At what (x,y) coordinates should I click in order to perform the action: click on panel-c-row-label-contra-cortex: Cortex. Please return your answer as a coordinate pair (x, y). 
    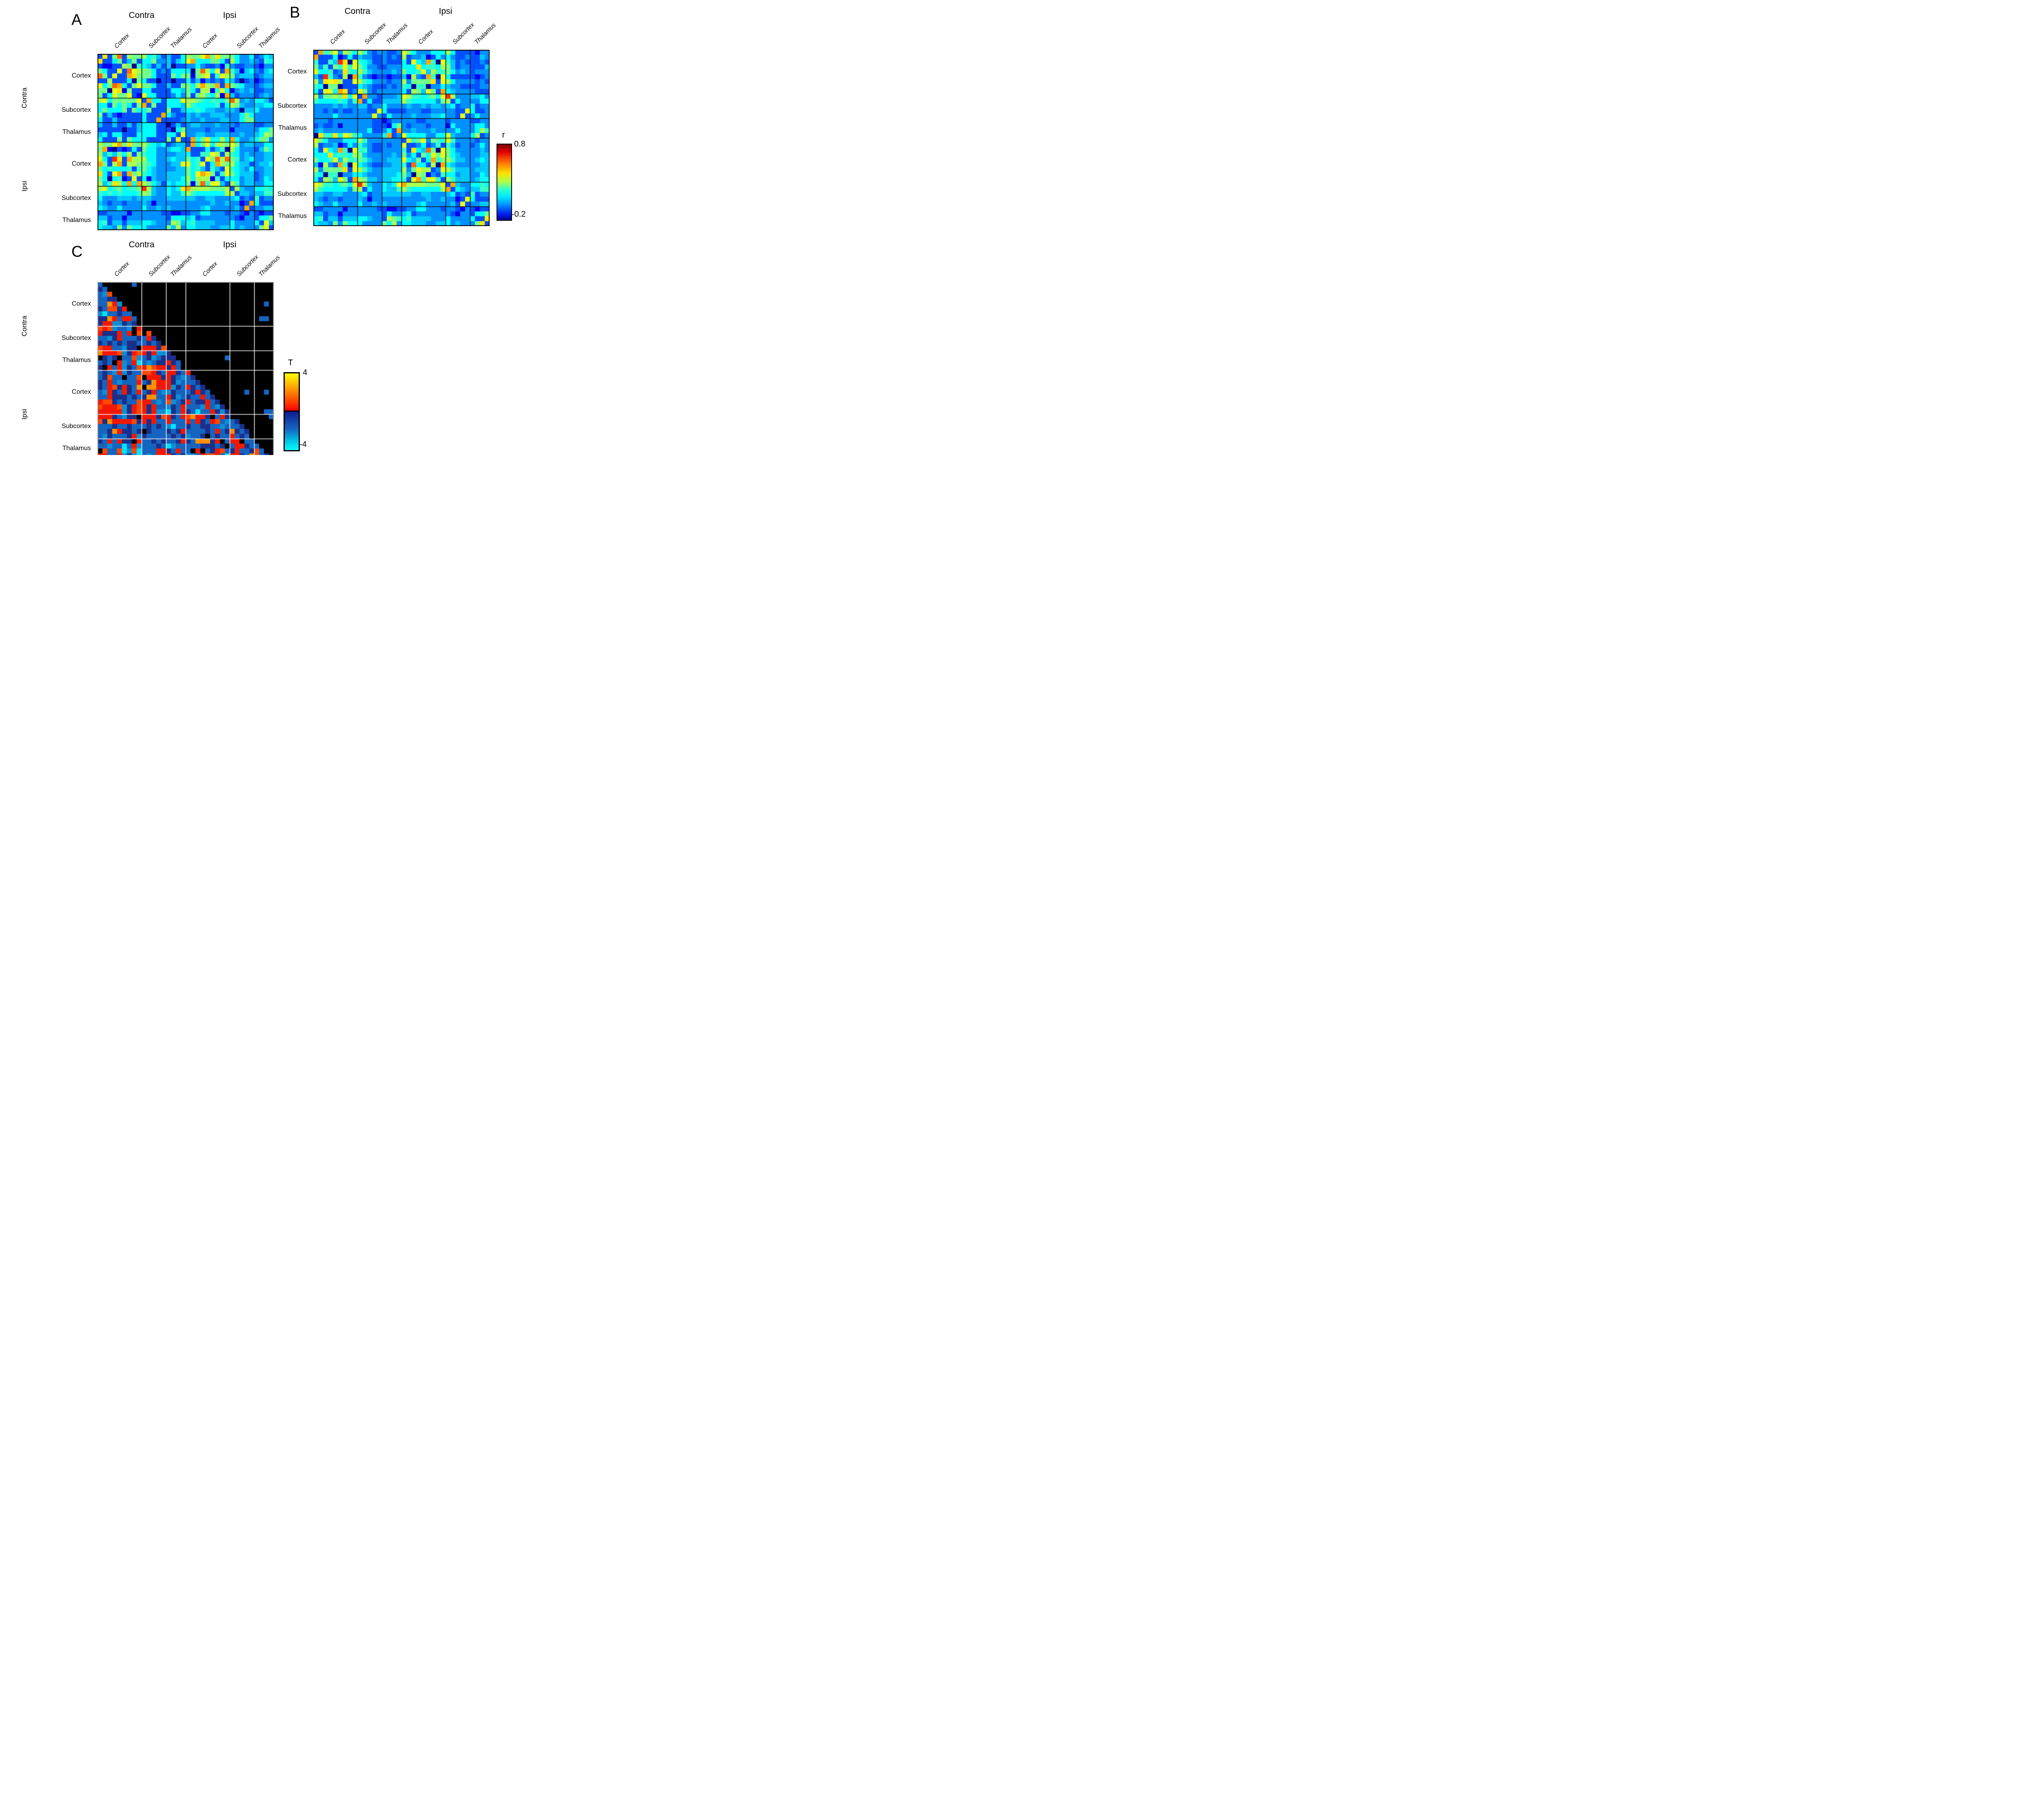
    Looking at the image, I should click on (81, 303).